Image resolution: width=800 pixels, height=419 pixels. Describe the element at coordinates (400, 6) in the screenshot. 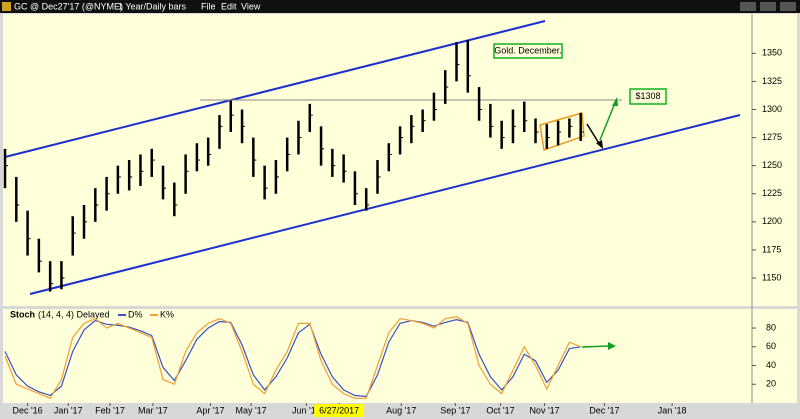

I see `toolbar` at that location.